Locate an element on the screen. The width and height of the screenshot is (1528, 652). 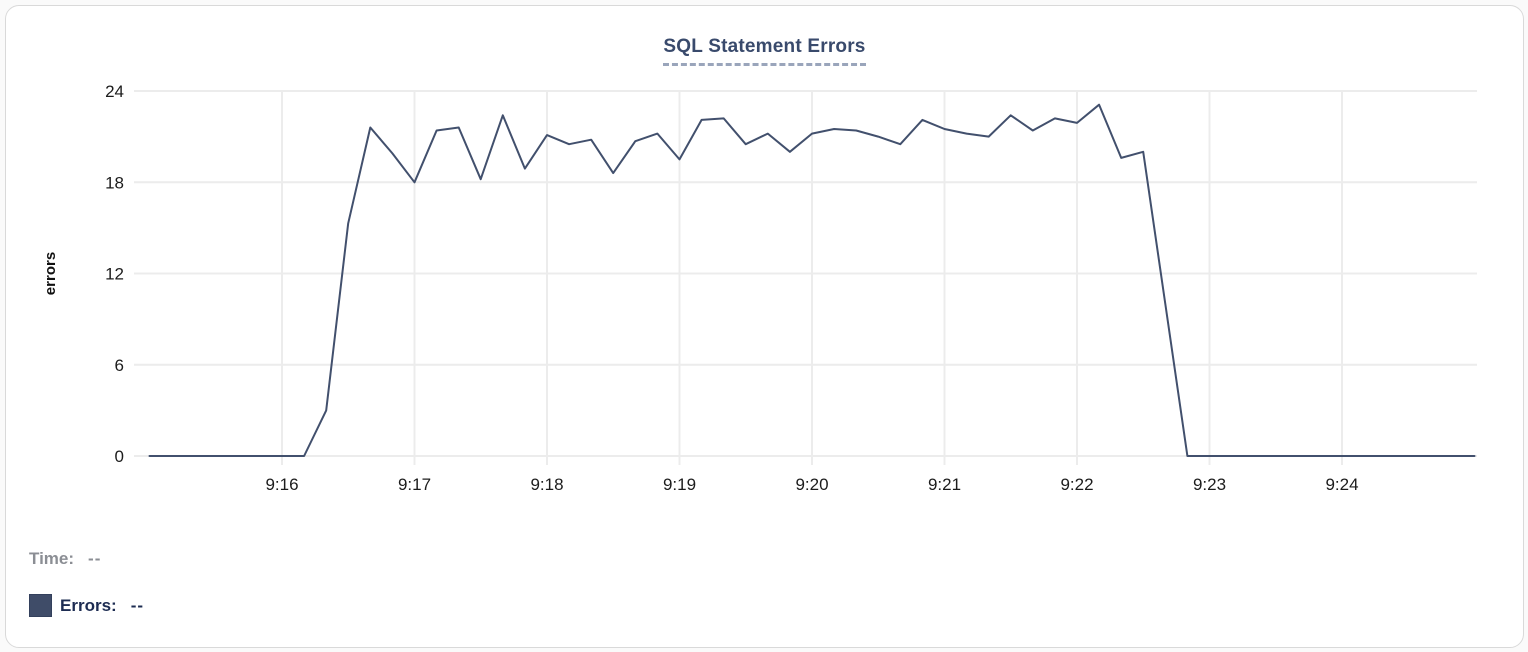
x-tick-label: 9:21 is located at coordinates (944, 484).